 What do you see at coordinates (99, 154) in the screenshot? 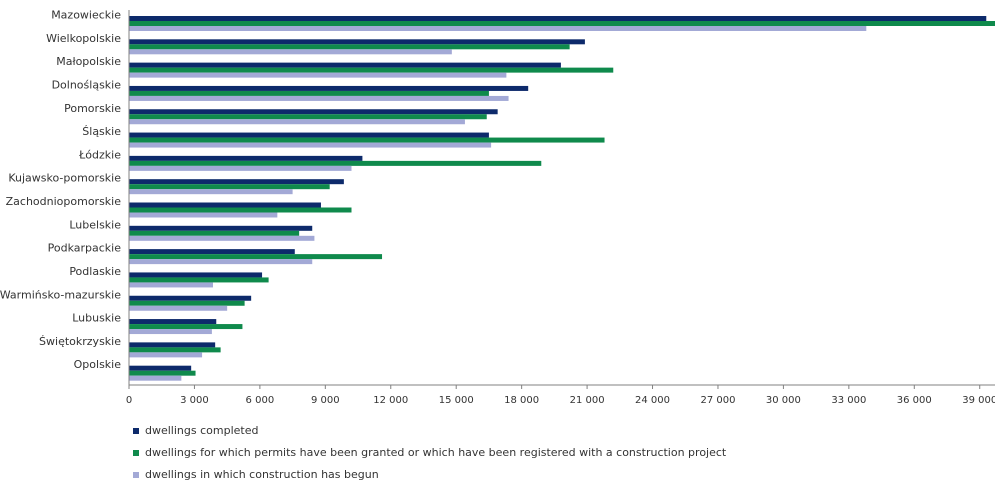
I see `category-label: Łódzkie` at bounding box center [99, 154].